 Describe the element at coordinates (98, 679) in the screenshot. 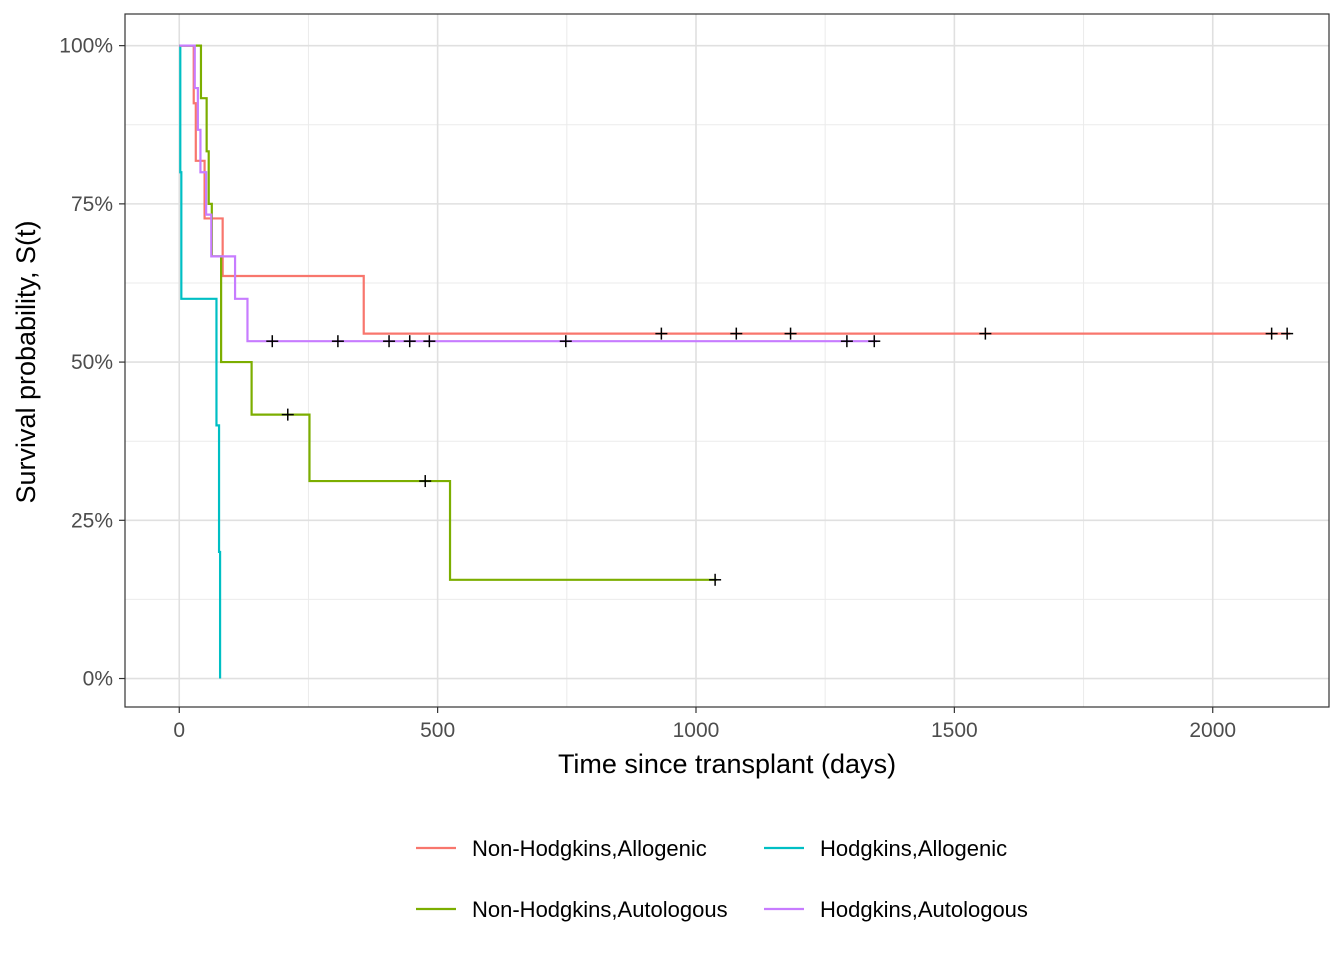

I see `y-tick-label: 0%` at that location.